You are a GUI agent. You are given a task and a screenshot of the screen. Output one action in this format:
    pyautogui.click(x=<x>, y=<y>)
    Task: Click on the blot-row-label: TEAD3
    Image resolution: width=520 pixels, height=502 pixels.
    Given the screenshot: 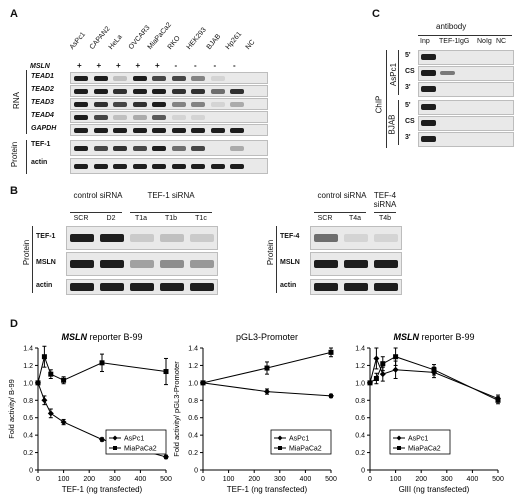 What is the action you would take?
    pyautogui.click(x=42, y=102)
    